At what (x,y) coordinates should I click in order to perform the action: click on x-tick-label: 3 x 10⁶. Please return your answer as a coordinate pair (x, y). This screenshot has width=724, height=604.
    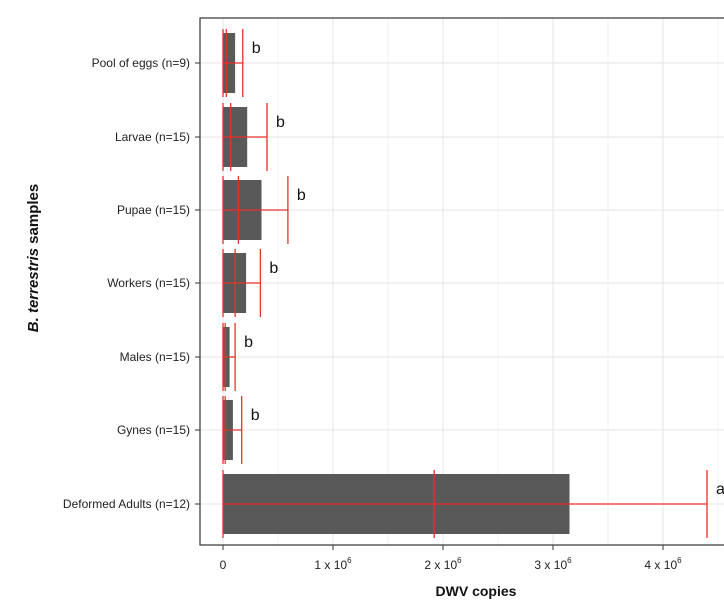
    Looking at the image, I should click on (553, 564).